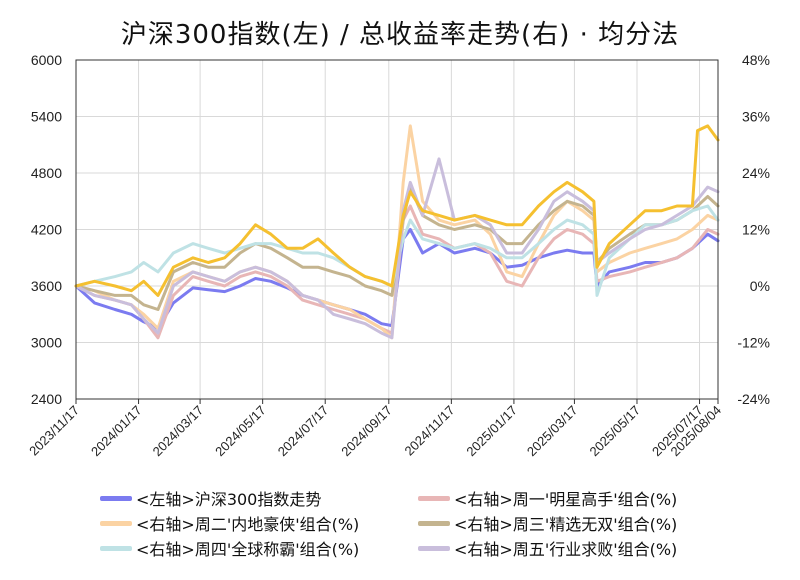 The image size is (800, 580). Describe the element at coordinates (491, 431) in the screenshot. I see `x-tick-label: 2025/01/17` at that location.